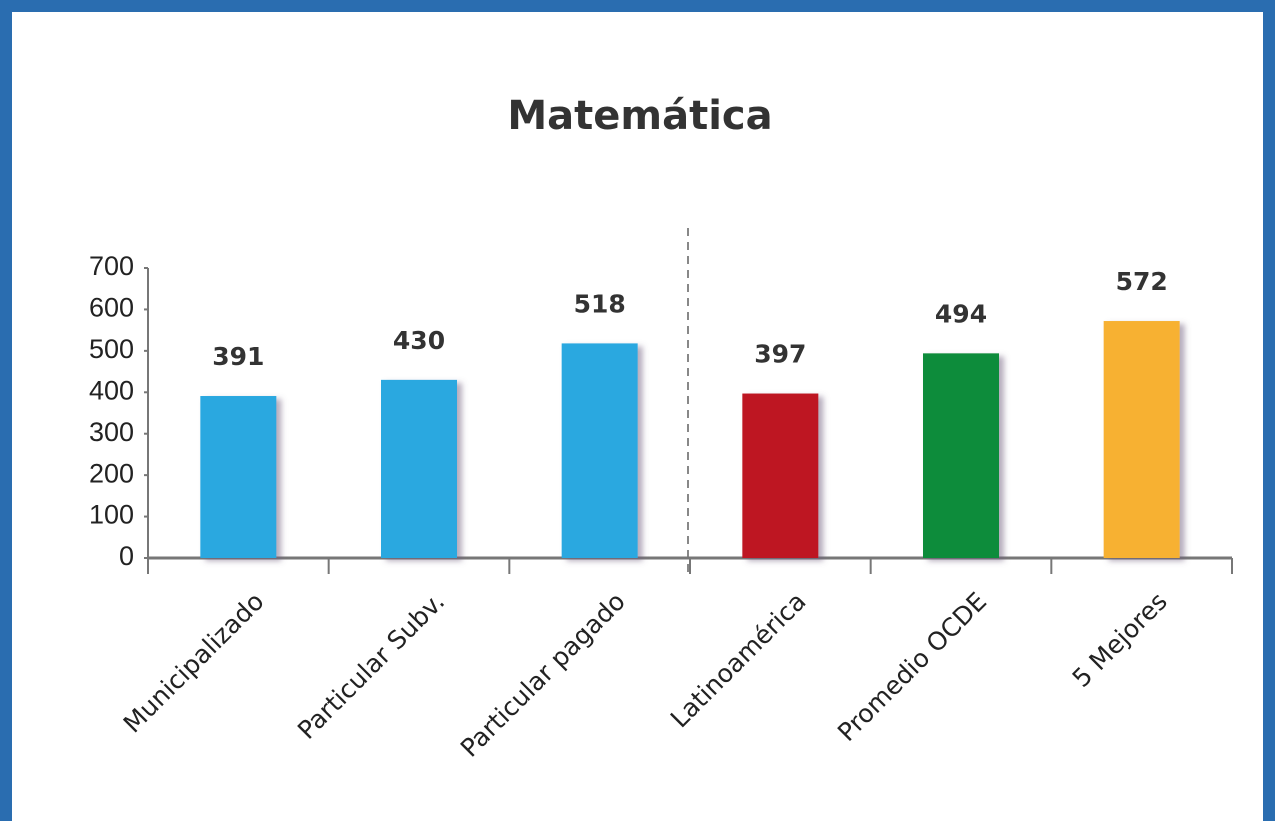 This screenshot has height=821, width=1275. Describe the element at coordinates (126, 556) in the screenshot. I see `y-tick-label: 0` at that location.